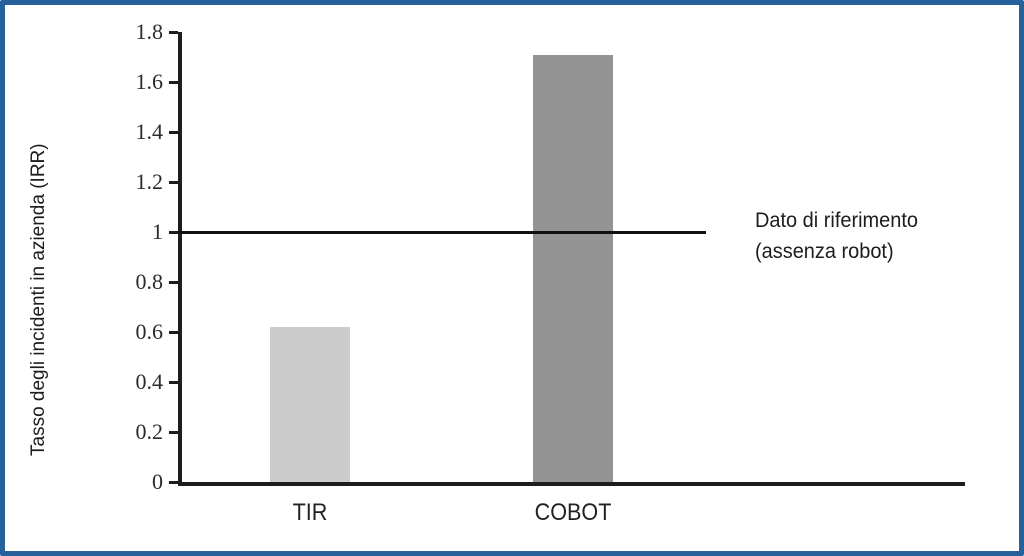  Describe the element at coordinates (149, 281) in the screenshot. I see `y-tick-label: 0.8` at that location.